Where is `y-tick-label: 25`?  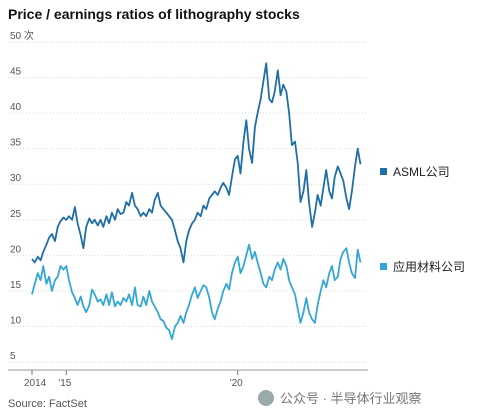
y-tick-label: 25 is located at coordinates (16, 214).